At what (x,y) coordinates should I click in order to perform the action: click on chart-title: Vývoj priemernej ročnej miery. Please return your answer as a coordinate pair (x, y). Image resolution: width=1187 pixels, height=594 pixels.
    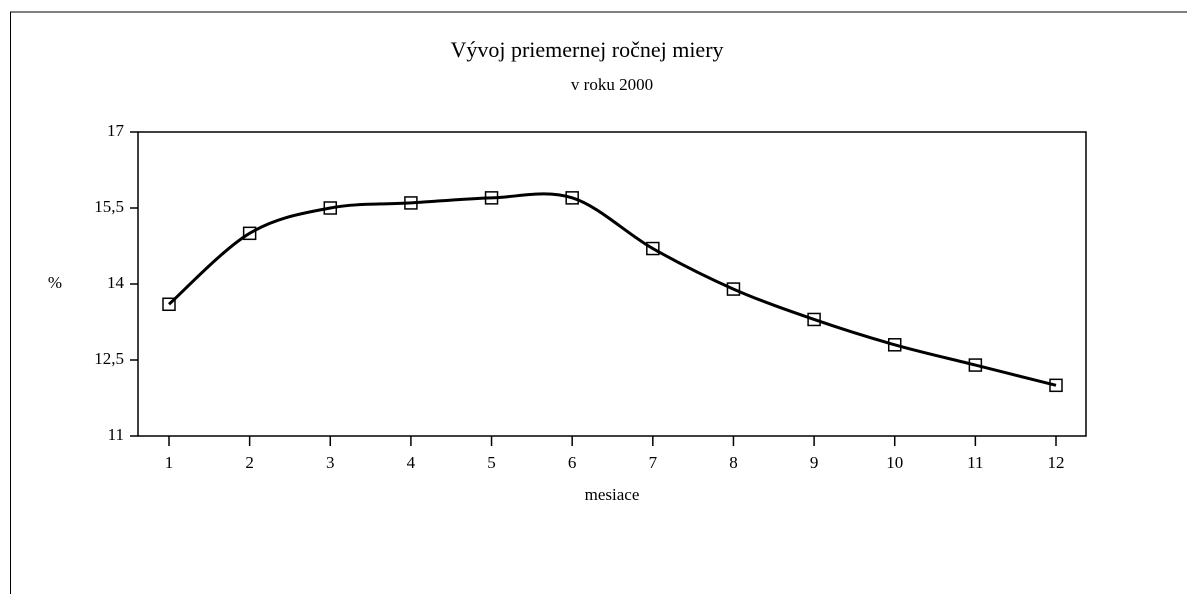
    Looking at the image, I should click on (586, 49).